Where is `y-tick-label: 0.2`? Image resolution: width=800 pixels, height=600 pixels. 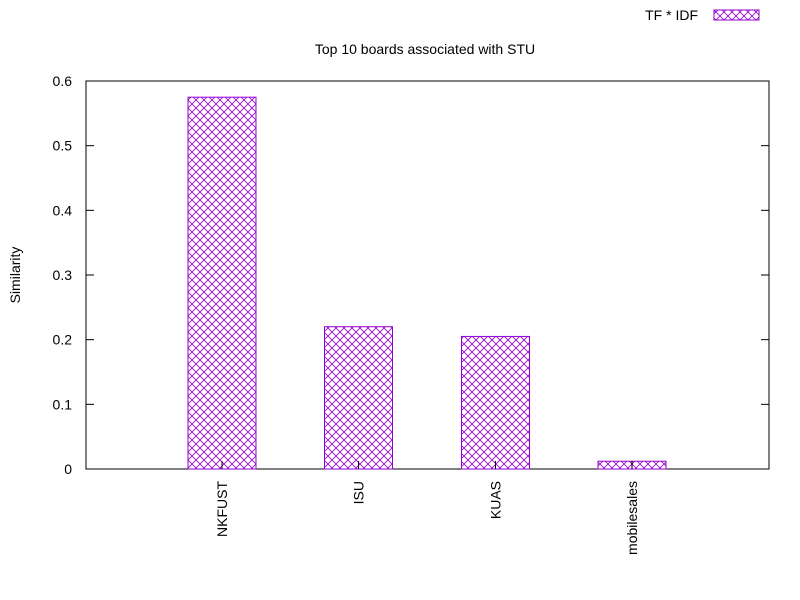
y-tick-label: 0.2 is located at coordinates (63, 340).